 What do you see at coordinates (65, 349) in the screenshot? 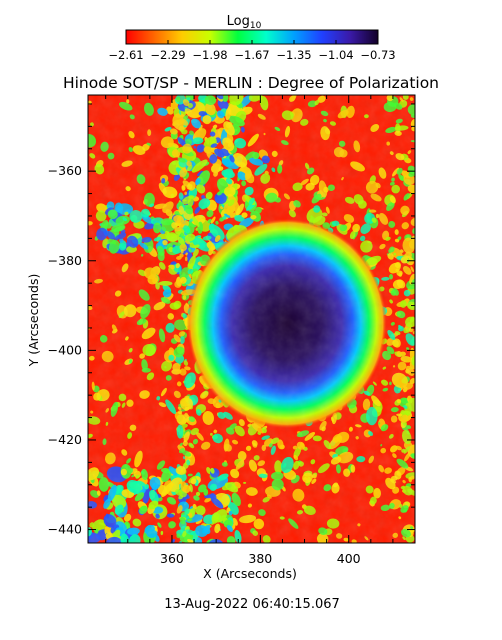
I see `y-tick-label: −400` at bounding box center [65, 349].